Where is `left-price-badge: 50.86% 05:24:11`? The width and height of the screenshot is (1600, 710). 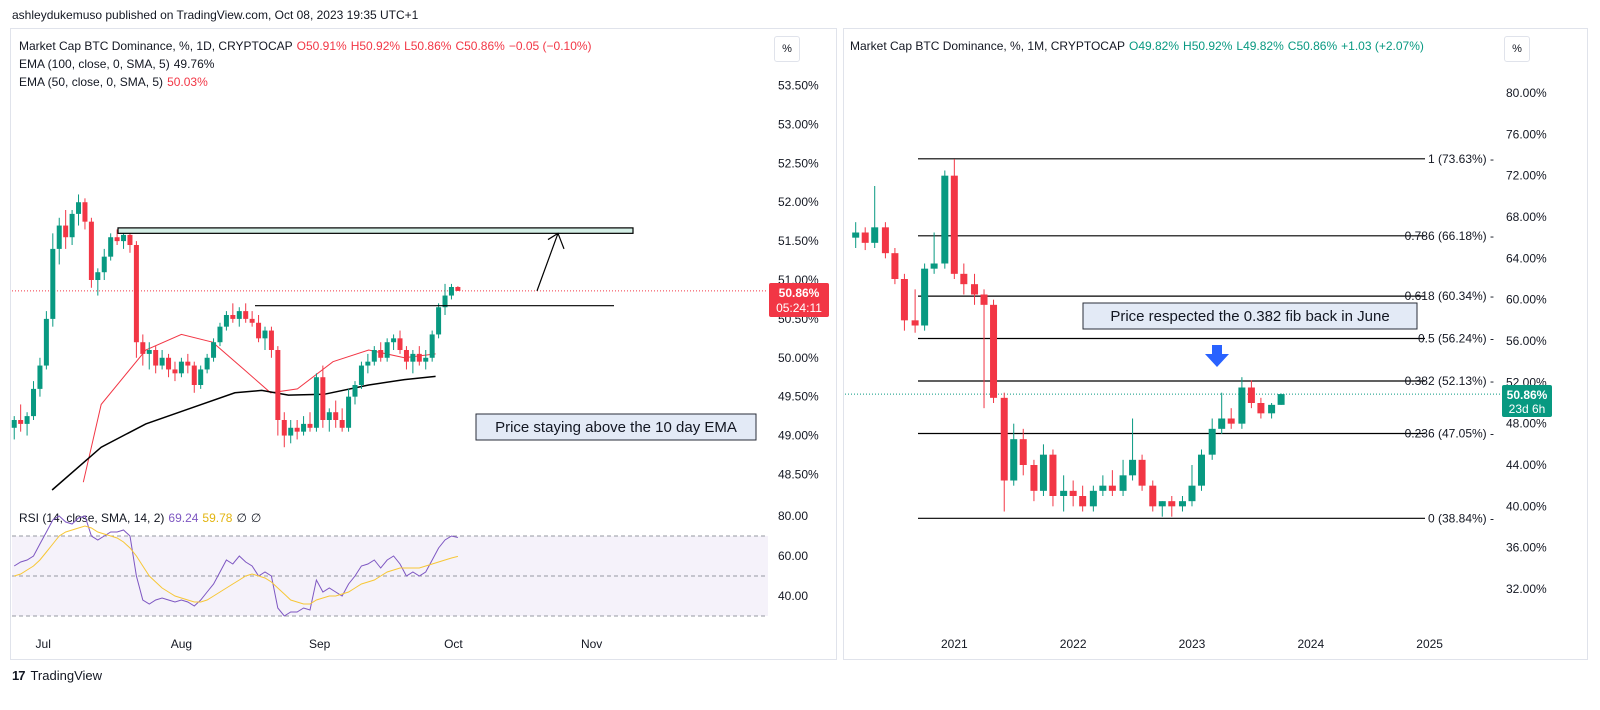 left-price-badge: 50.86% 05:24:11 is located at coordinates (799, 300).